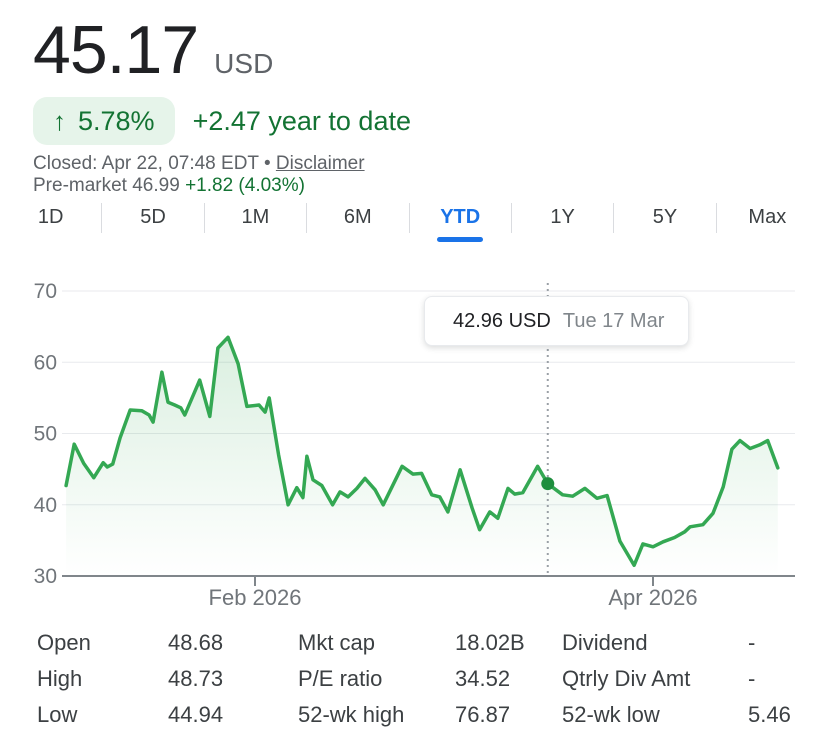 This screenshot has height=744, width=818. What do you see at coordinates (244, 63) in the screenshot?
I see `currency-label: USD` at bounding box center [244, 63].